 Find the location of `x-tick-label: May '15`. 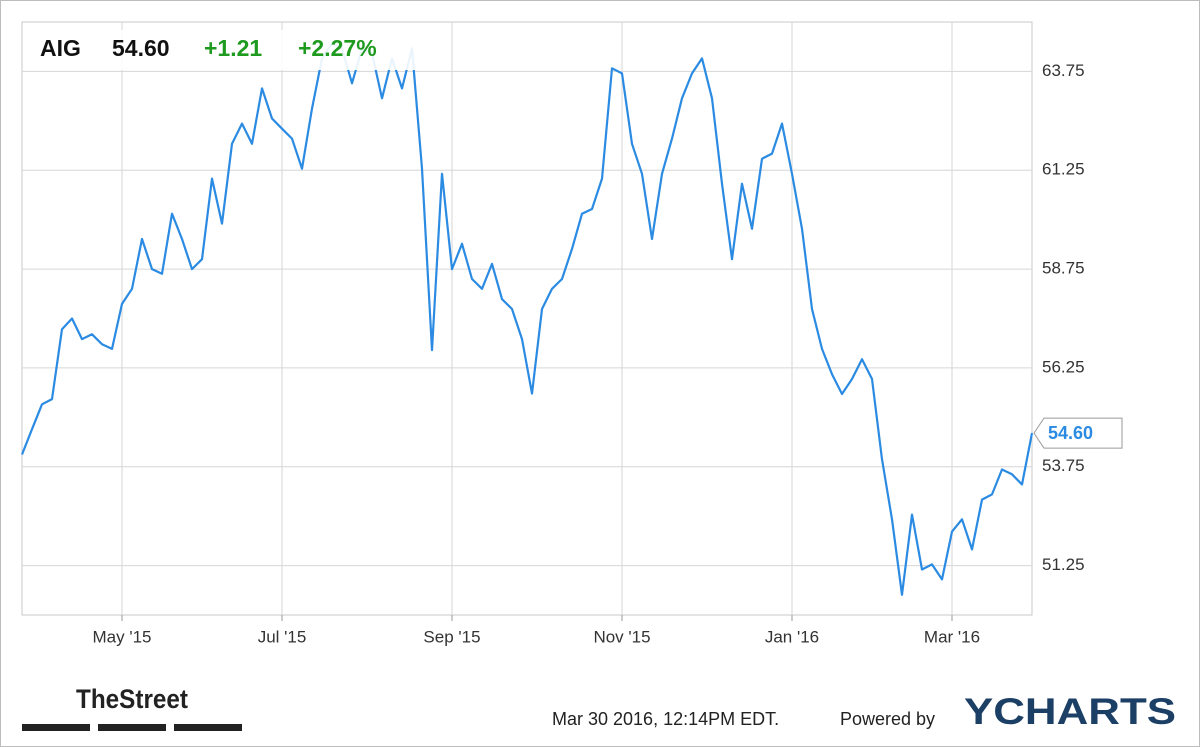

x-tick-label: May '15 is located at coordinates (122, 636).